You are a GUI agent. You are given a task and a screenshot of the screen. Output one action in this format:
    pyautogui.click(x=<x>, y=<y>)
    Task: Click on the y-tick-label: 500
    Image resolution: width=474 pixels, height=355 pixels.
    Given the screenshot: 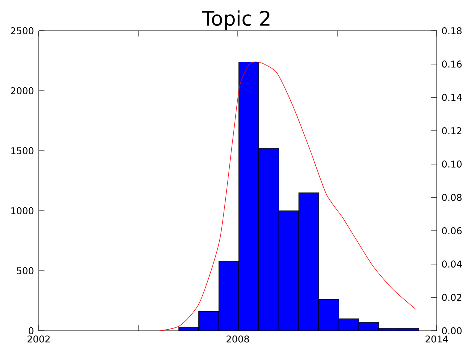 What is the action you would take?
    pyautogui.click(x=25, y=271)
    